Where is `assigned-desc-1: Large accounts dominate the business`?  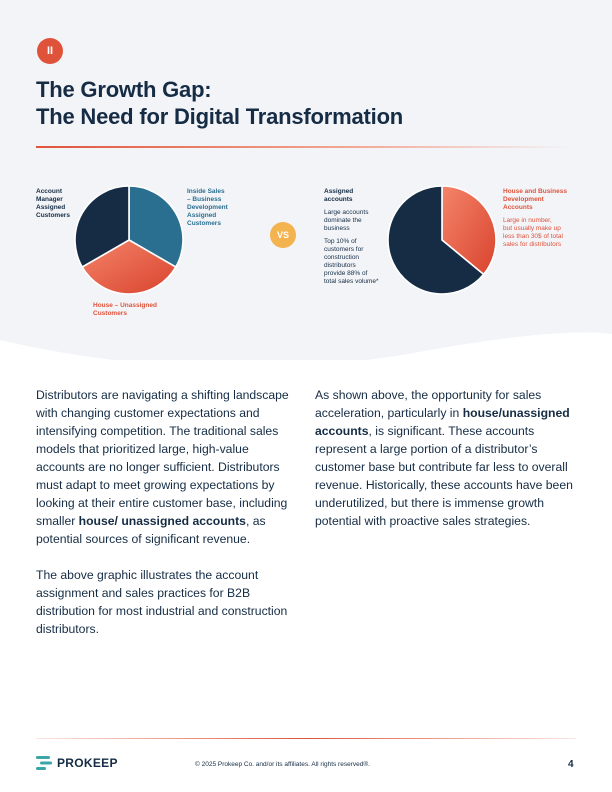 assigned-desc-1: Large accounts dominate the business is located at coordinates (355, 221).